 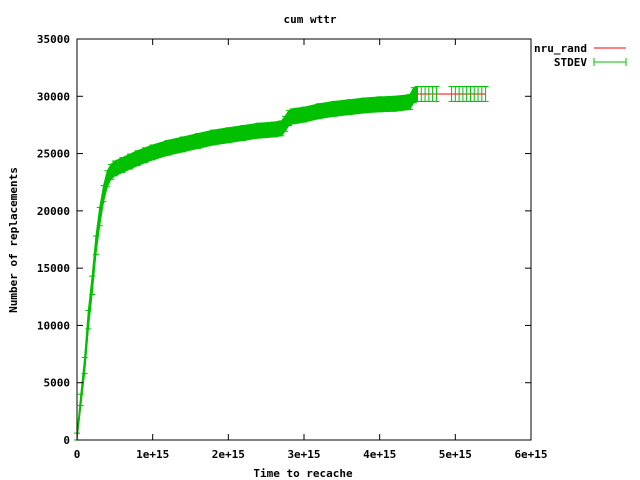 I want to click on y-axis-label: Number of replacements, so click(x=13, y=240).